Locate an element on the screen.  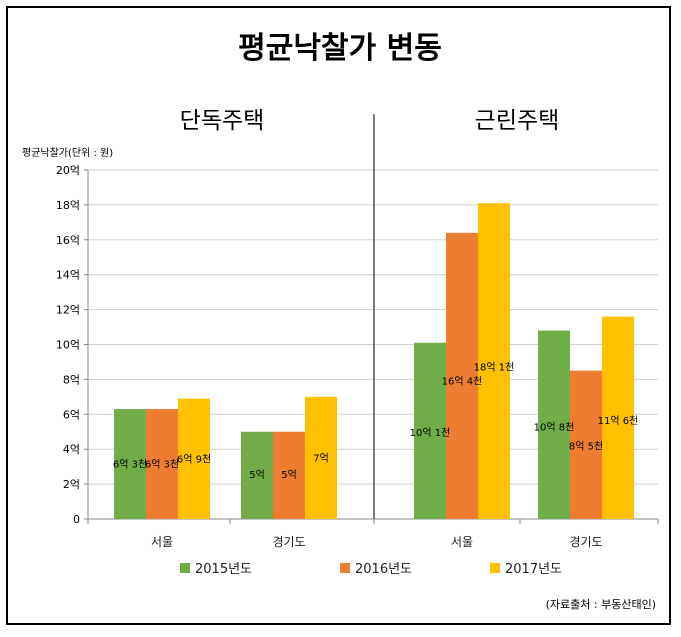
panel-title-neighborhood-house: 근린주택 is located at coordinates (517, 121).